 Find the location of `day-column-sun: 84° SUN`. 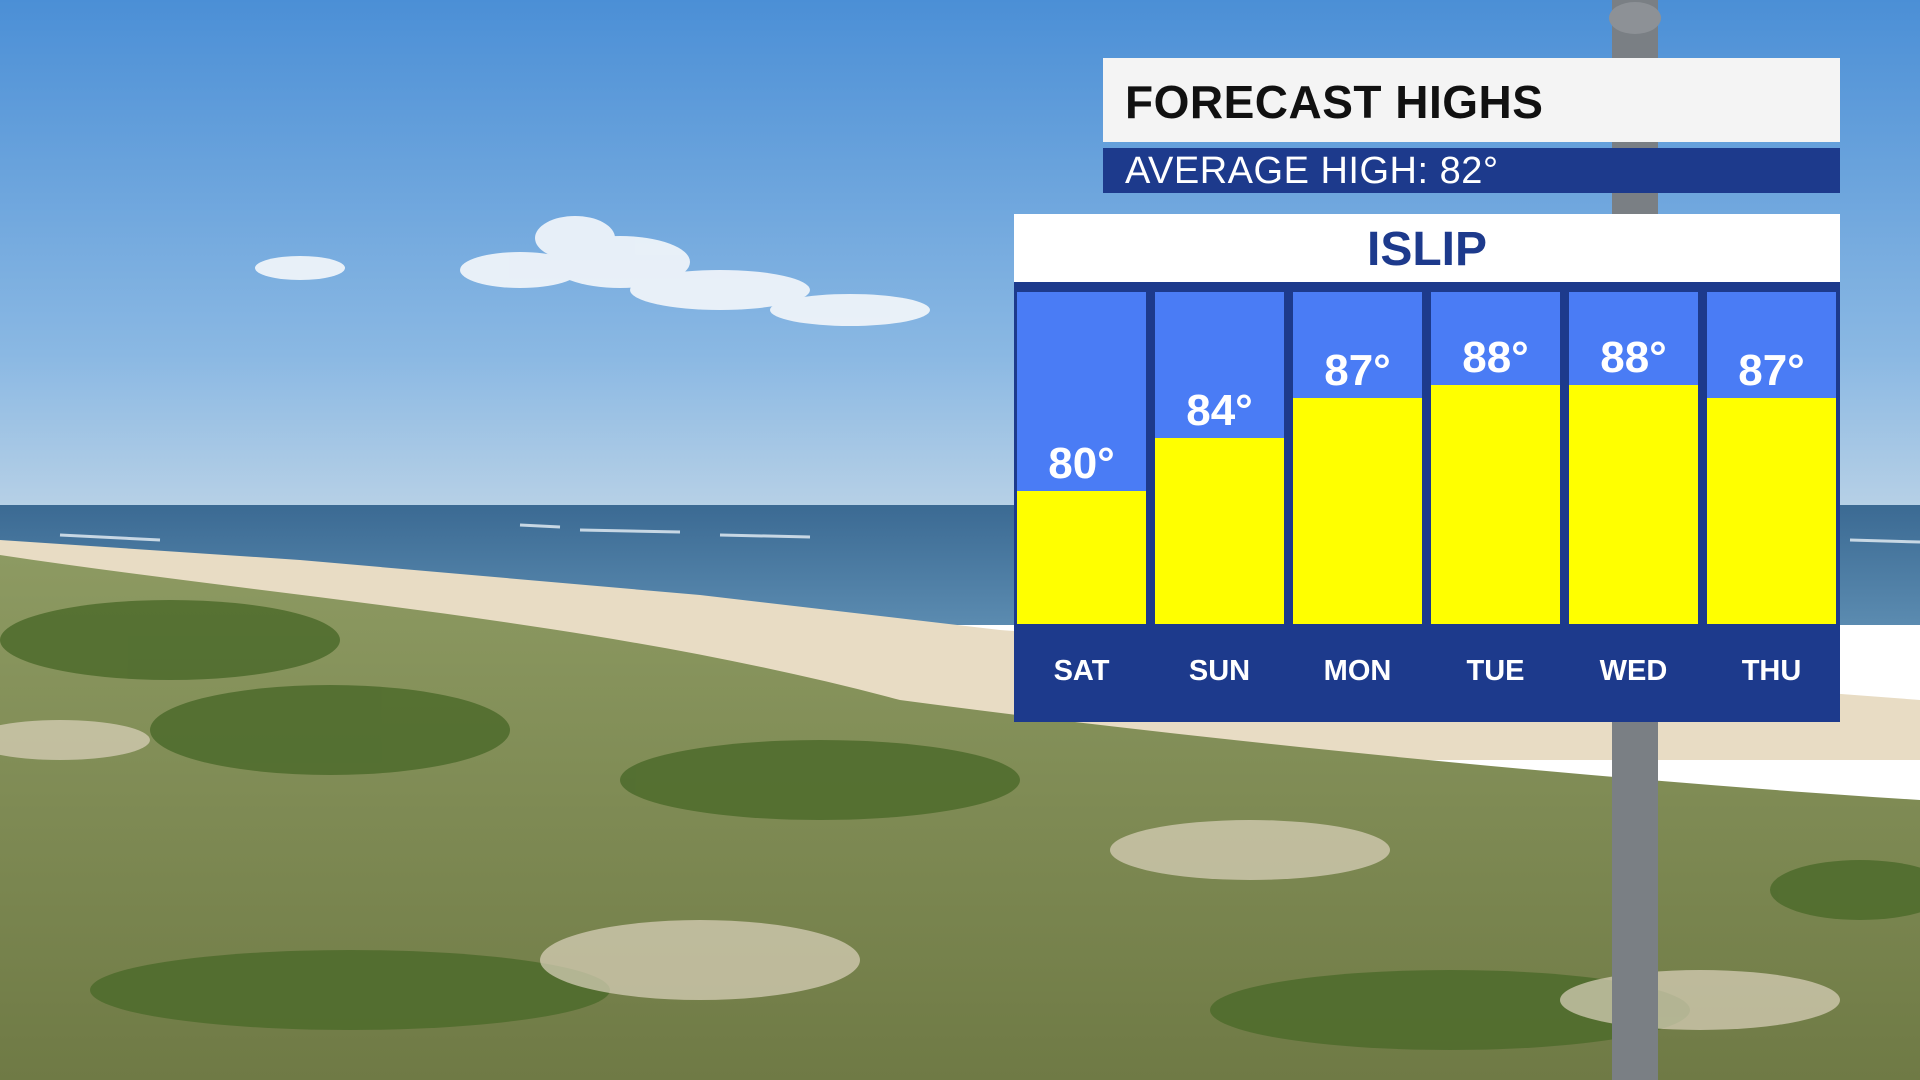

day-column-sun: 84° SUN is located at coordinates (1219, 505).